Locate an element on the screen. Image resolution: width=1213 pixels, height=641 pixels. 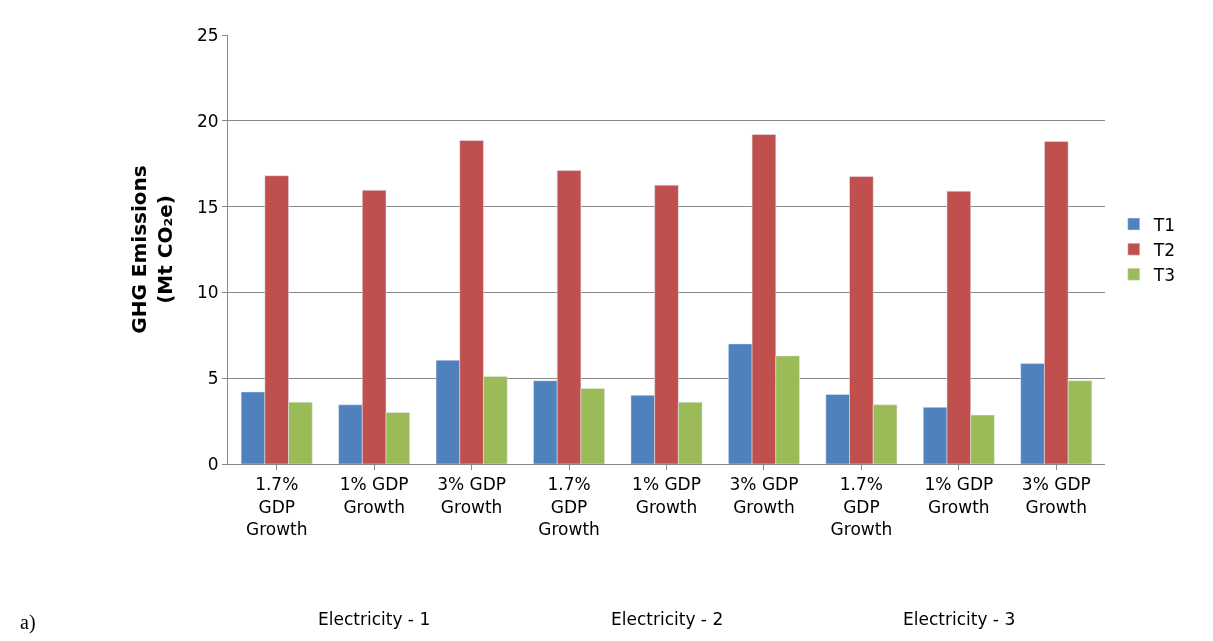
y-axis-title: GHG Emissions (Mt CO₂e) is located at coordinates (152, 249).